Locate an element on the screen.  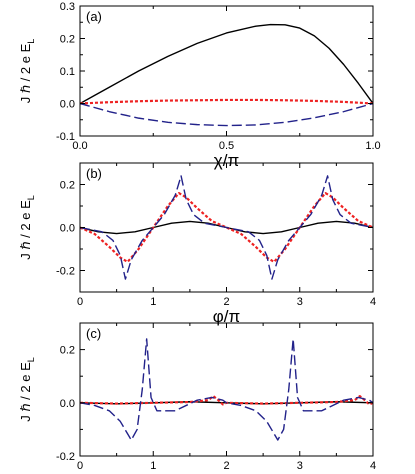
series-line-dashed is located at coordinates (226, 114).